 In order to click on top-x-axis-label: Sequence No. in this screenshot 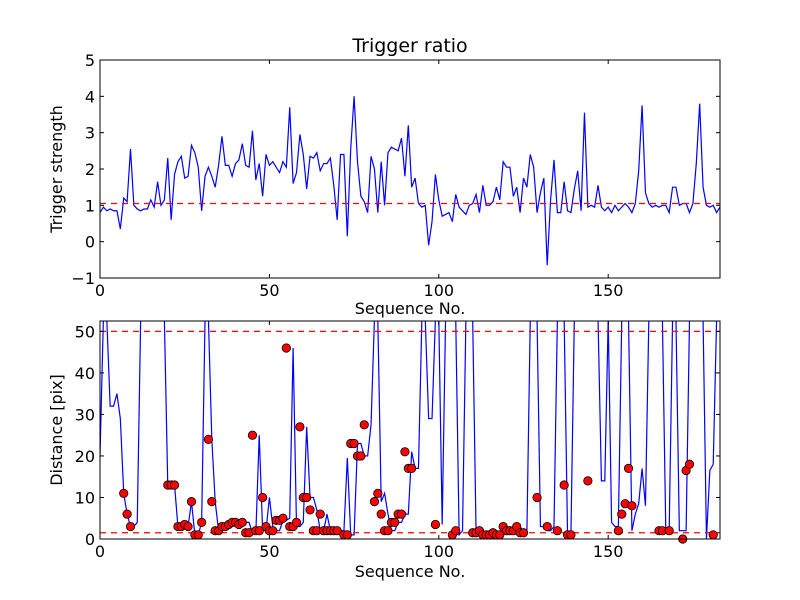, I will do `click(410, 308)`.